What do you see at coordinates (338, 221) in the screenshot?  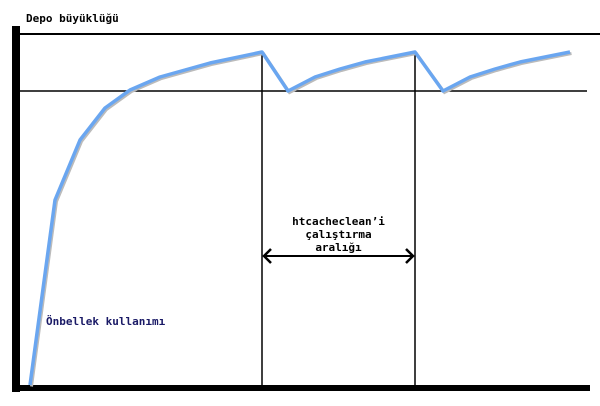 I see `interval-label-line: htcacheclean’i` at bounding box center [338, 221].